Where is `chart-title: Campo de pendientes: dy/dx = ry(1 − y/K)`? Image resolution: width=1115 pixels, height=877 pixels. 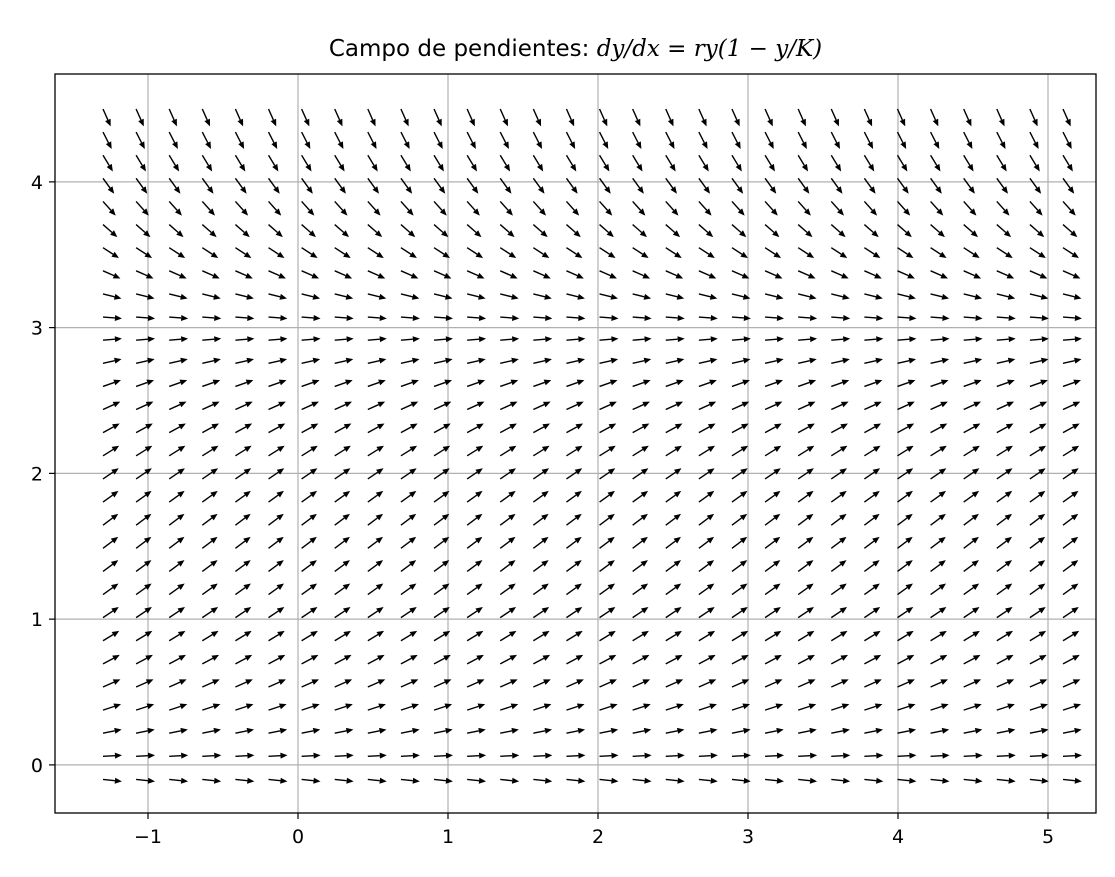 chart-title: Campo de pendientes: dy/dx = ry(1 − y/K) is located at coordinates (575, 49).